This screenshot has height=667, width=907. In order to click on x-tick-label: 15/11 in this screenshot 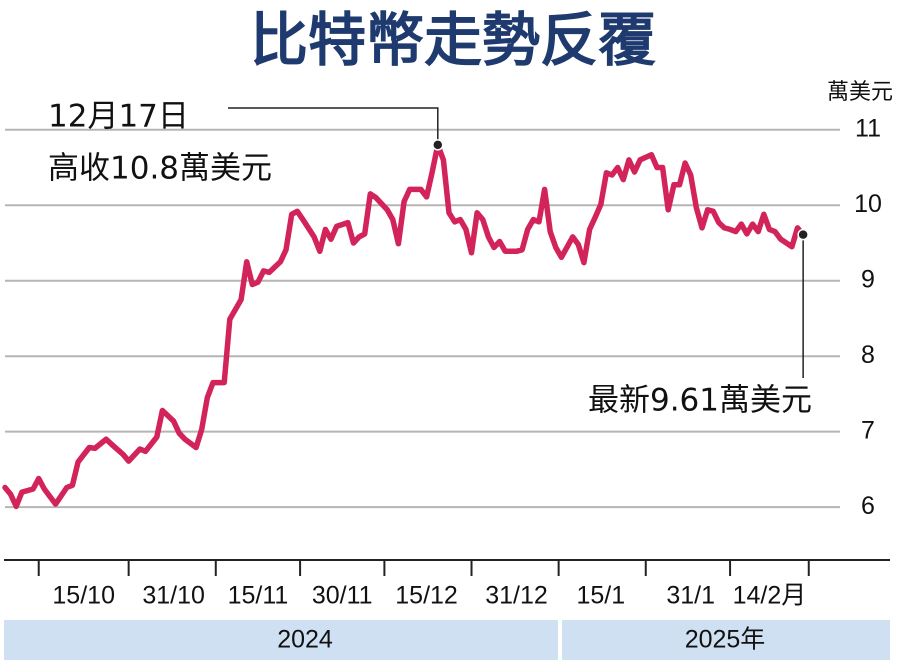, I will do `click(258, 596)`.